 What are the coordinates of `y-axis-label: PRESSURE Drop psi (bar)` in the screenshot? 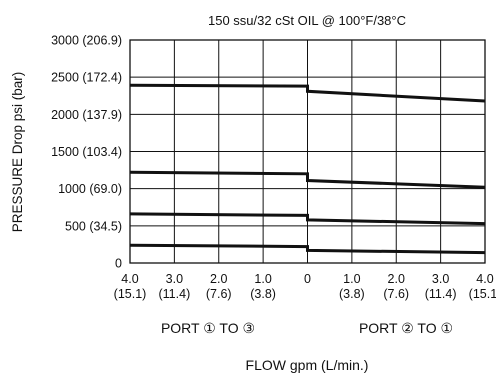 It's located at (17, 152).